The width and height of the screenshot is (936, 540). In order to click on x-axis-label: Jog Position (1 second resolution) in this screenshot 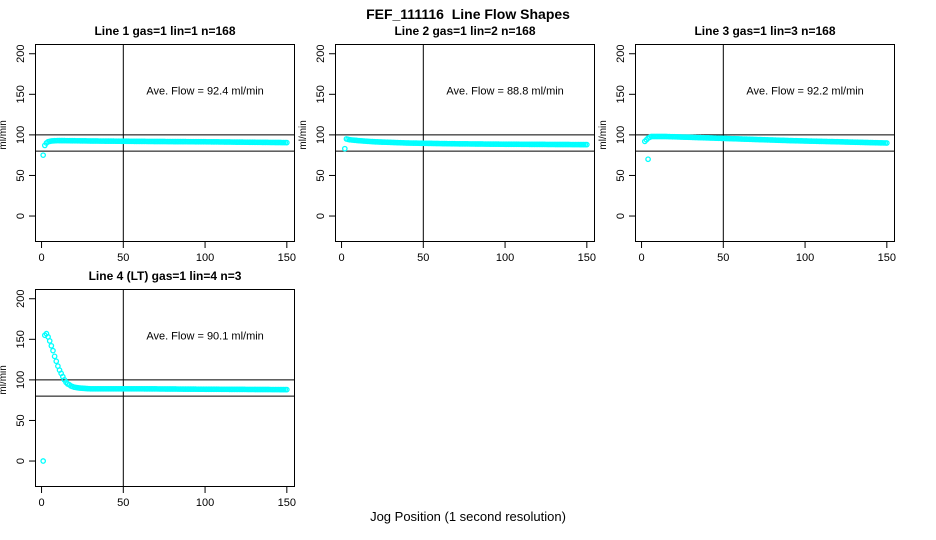, I will do `click(468, 516)`.